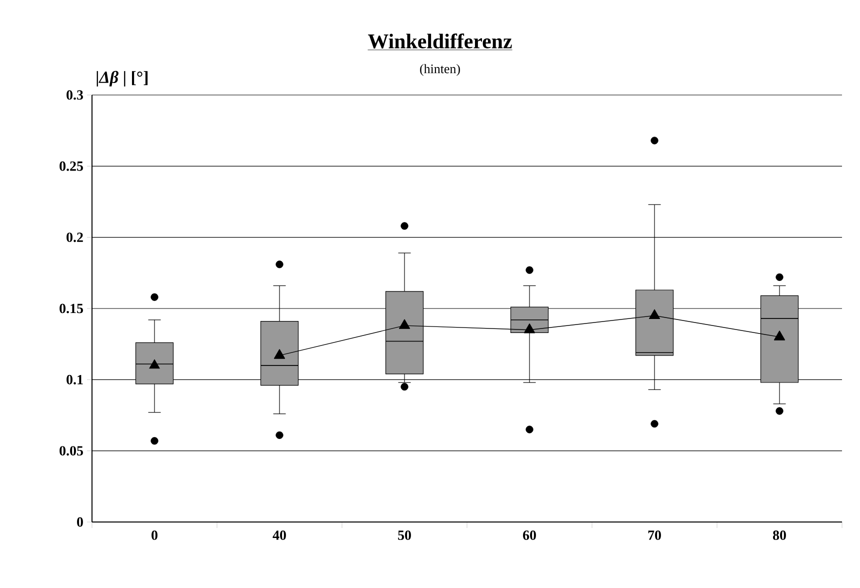 This screenshot has height=588, width=860. Describe the element at coordinates (440, 41) in the screenshot. I see `chart-title: Winkeldifferenz` at that location.